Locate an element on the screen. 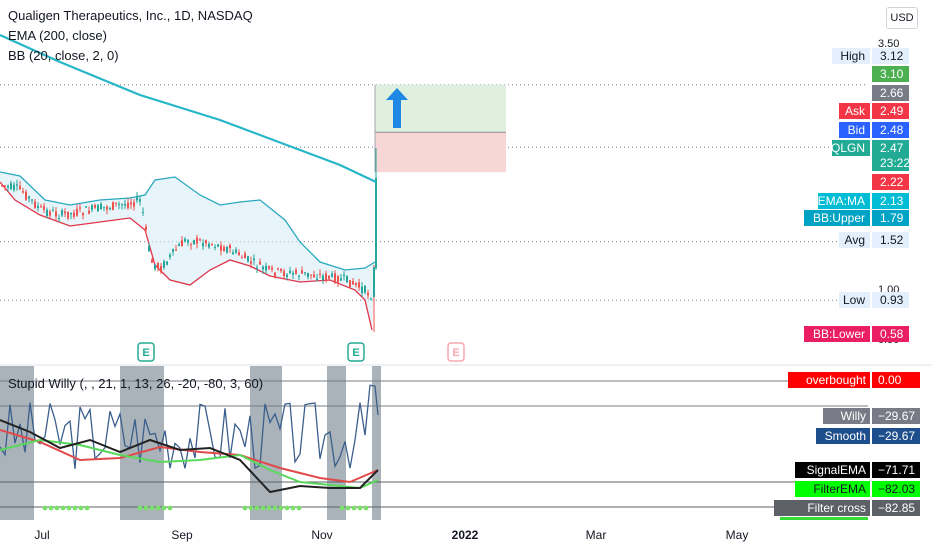  price-axis-tag-label: BB:Upper is located at coordinates (839, 218).